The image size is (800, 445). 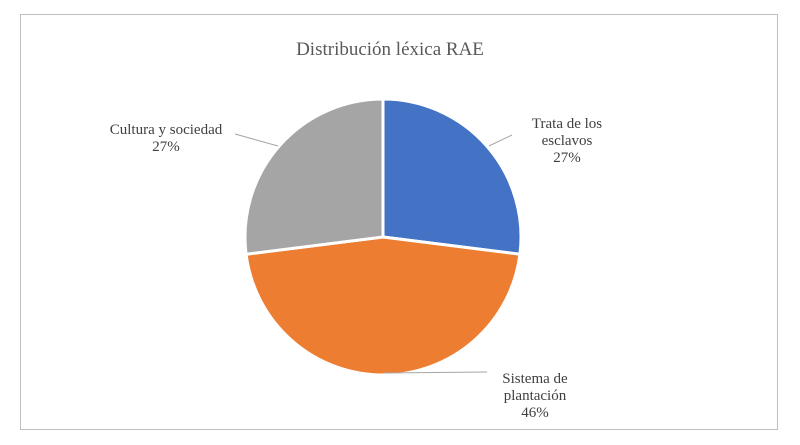 I want to click on data-label-line: esclavos, so click(x=567, y=141).